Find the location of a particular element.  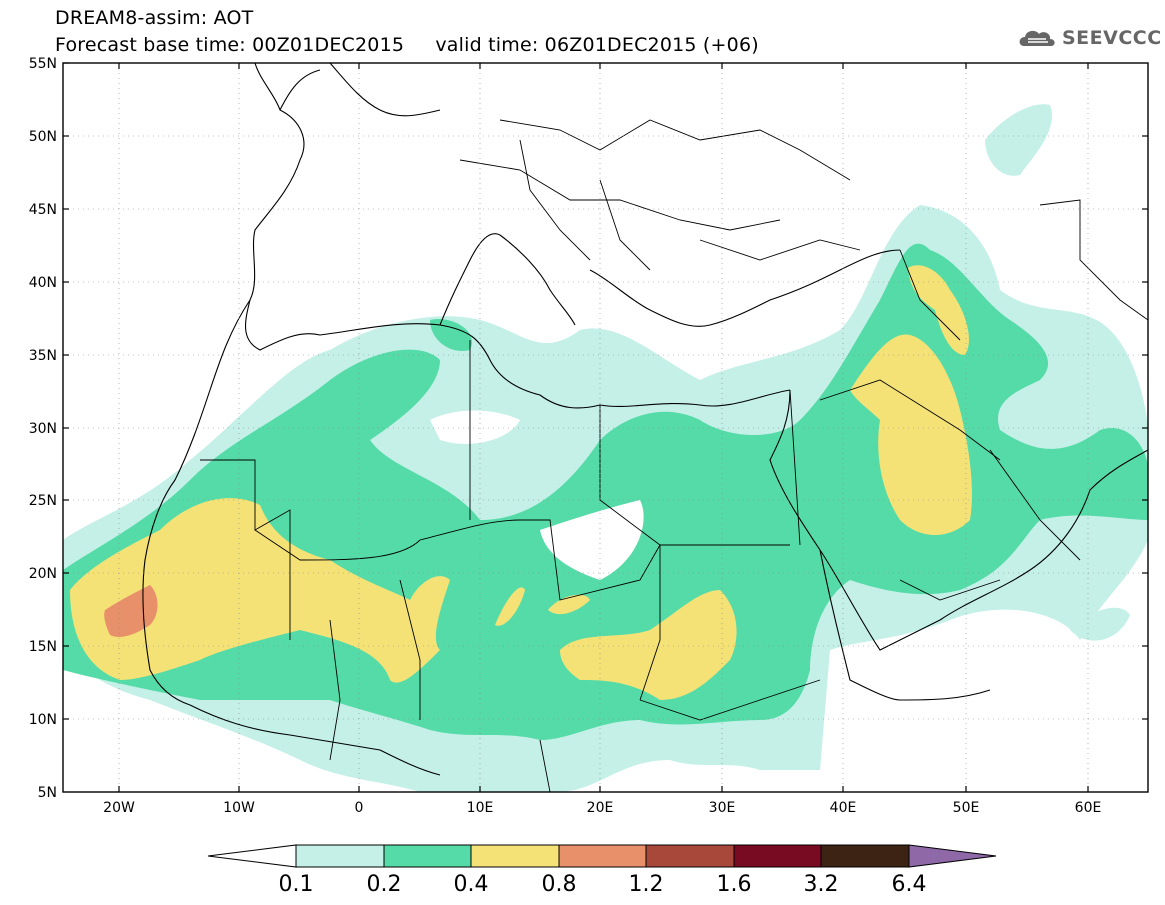

lat-label: 35N is located at coordinates (43, 356).